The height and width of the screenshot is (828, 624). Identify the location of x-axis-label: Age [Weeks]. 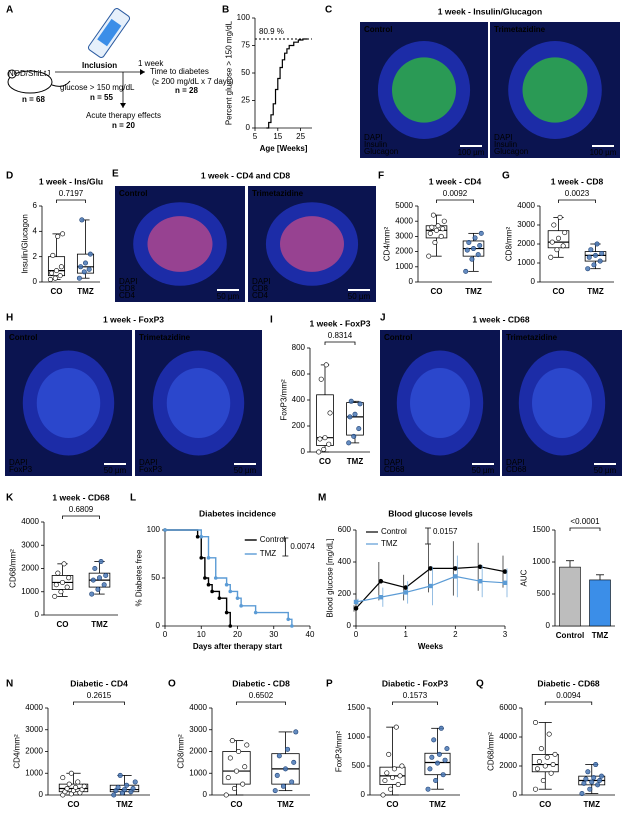
(284, 148).